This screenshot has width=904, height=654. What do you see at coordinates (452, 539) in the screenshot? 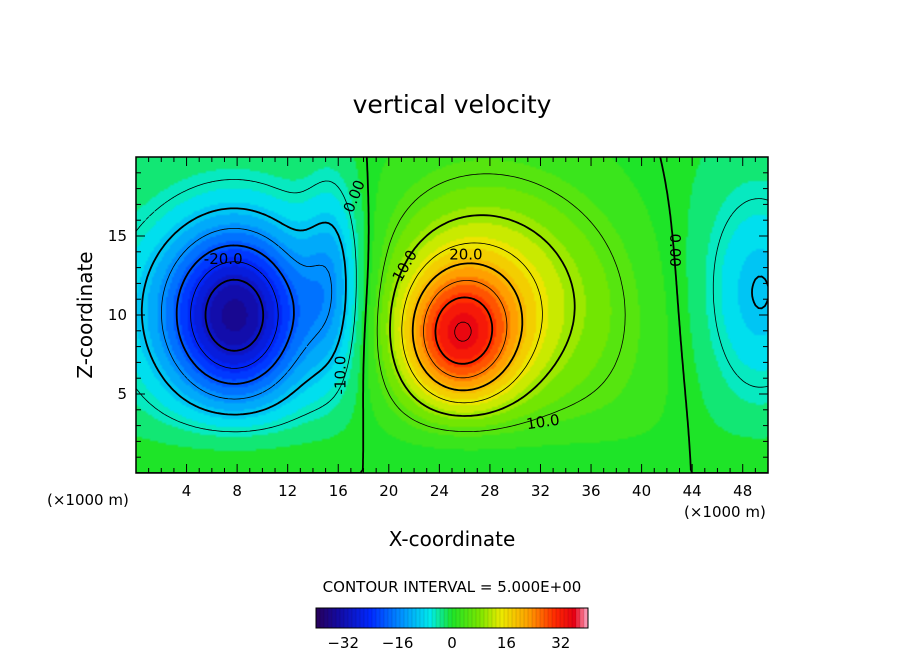
I see `x-axis-label: X-coordinate` at bounding box center [452, 539].